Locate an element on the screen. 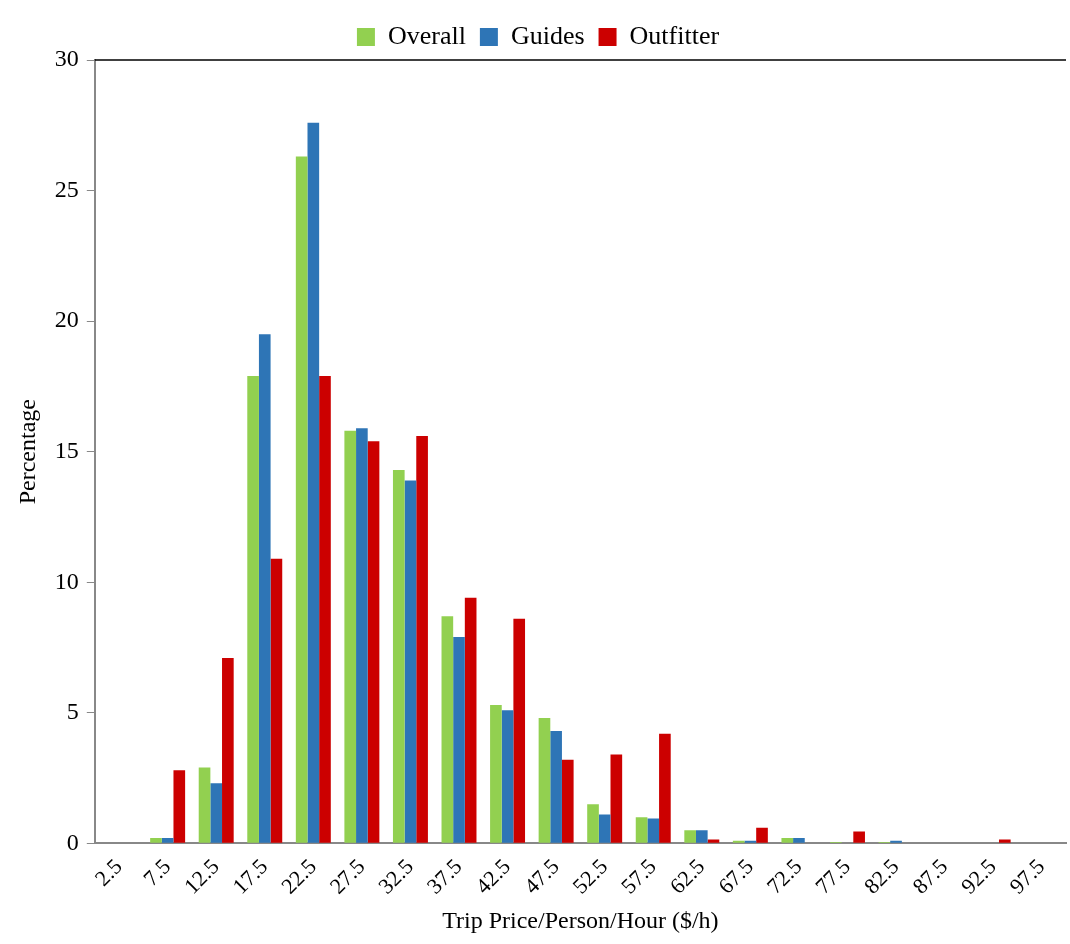 The image size is (1070, 944). x-tick-label: 42.5 is located at coordinates (493, 876).